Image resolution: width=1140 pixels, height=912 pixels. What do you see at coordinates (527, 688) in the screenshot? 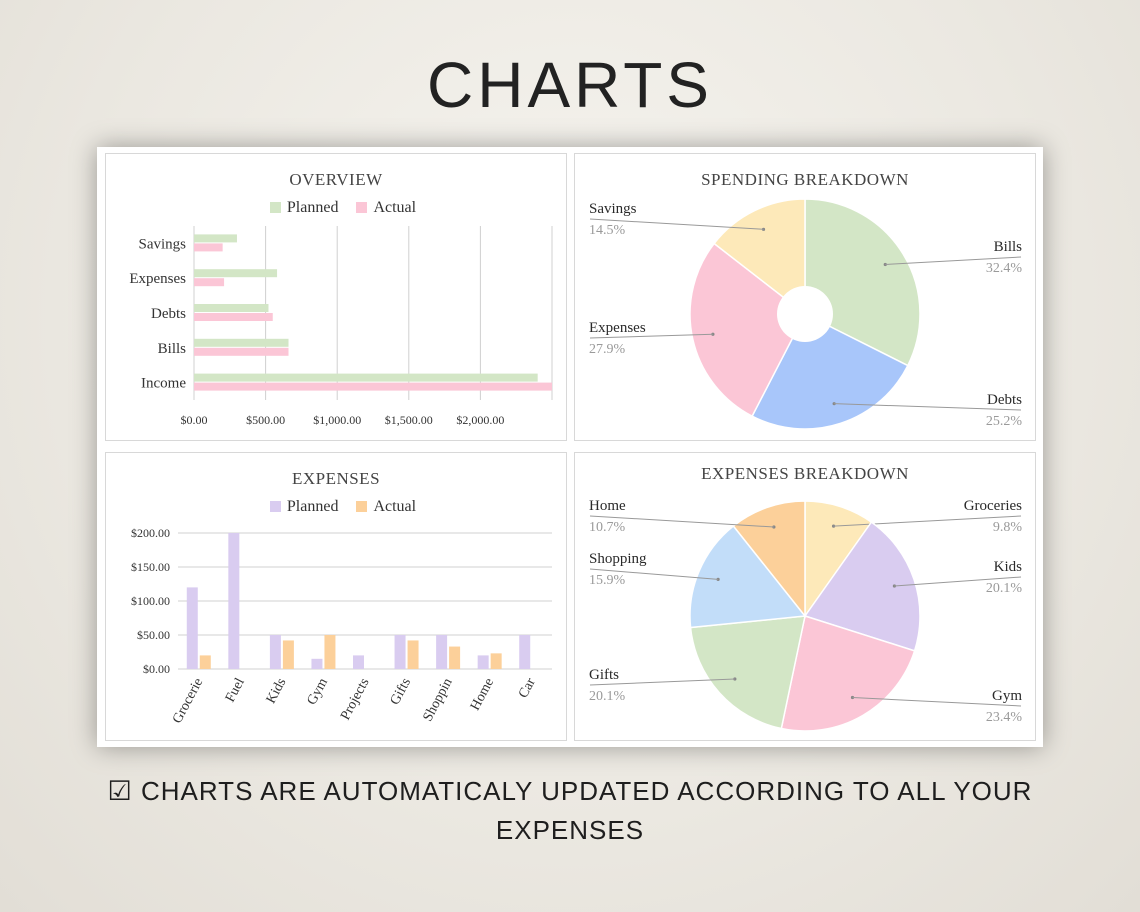
I see `x-category-label: Car` at bounding box center [527, 688].